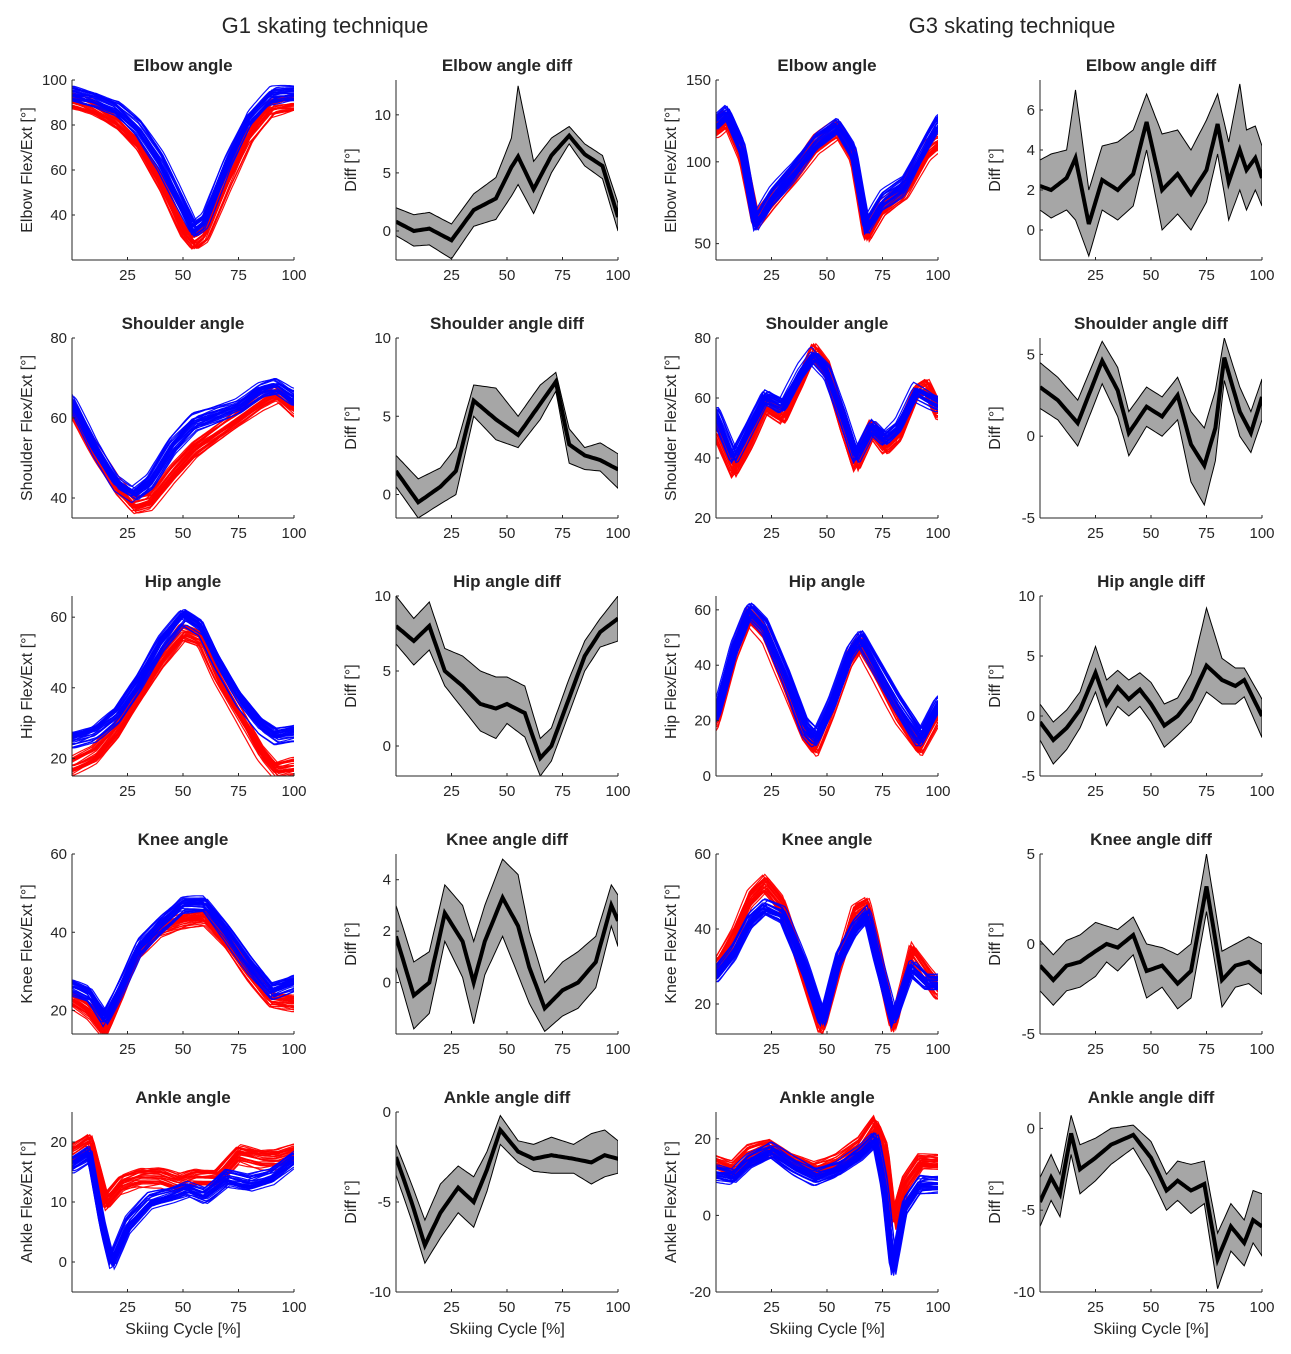 This screenshot has width=1291, height=1354. Describe the element at coordinates (1151, 1097) in the screenshot. I see `panel-title: Ankle angle diff` at that location.